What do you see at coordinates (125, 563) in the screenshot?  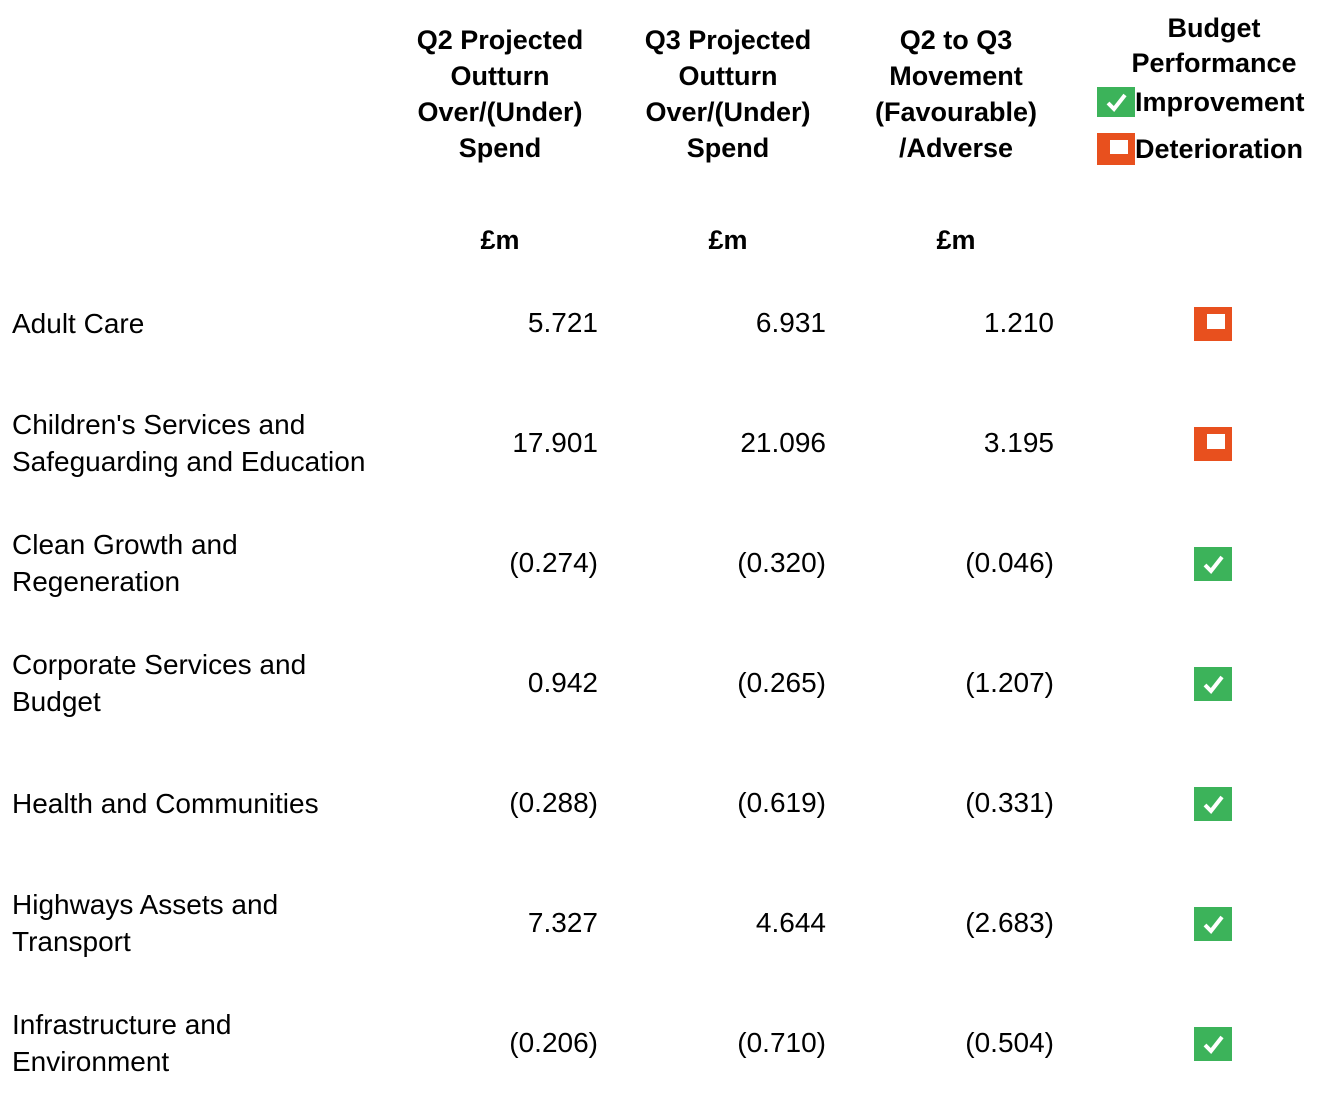 I see `row-name: Clean Growth and Regeneration` at bounding box center [125, 563].